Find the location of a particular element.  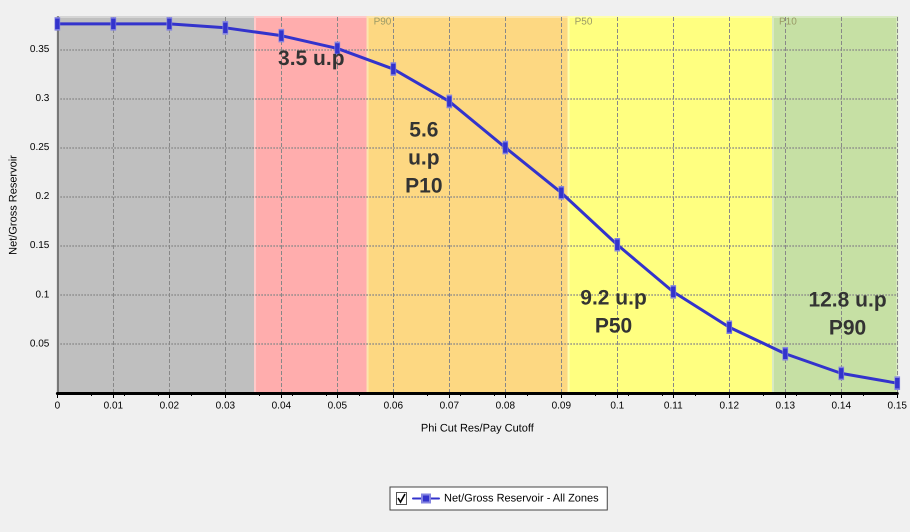

band-label: P90 is located at coordinates (383, 22).